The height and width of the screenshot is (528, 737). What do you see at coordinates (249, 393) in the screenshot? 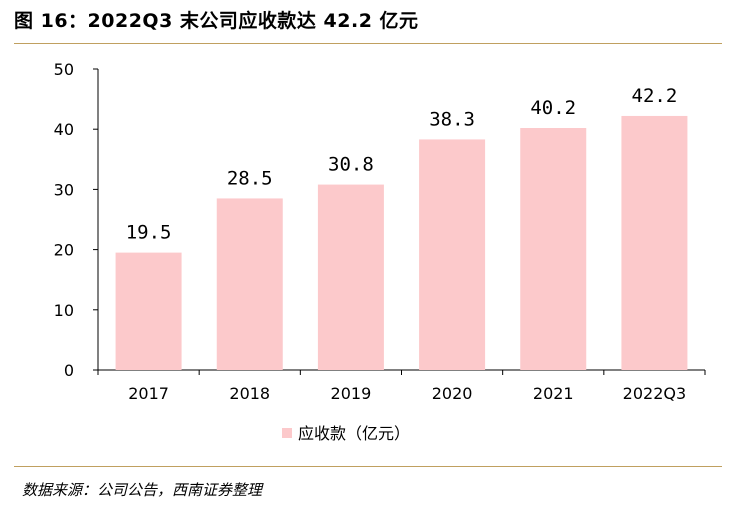
I see `x-tick-label: 2018` at bounding box center [249, 393].